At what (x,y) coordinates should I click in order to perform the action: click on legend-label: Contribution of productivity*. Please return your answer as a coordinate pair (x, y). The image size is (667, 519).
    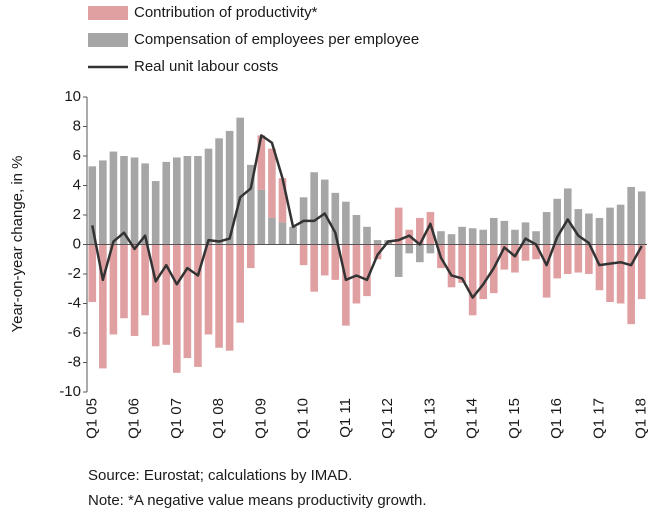
    Looking at the image, I should click on (226, 12).